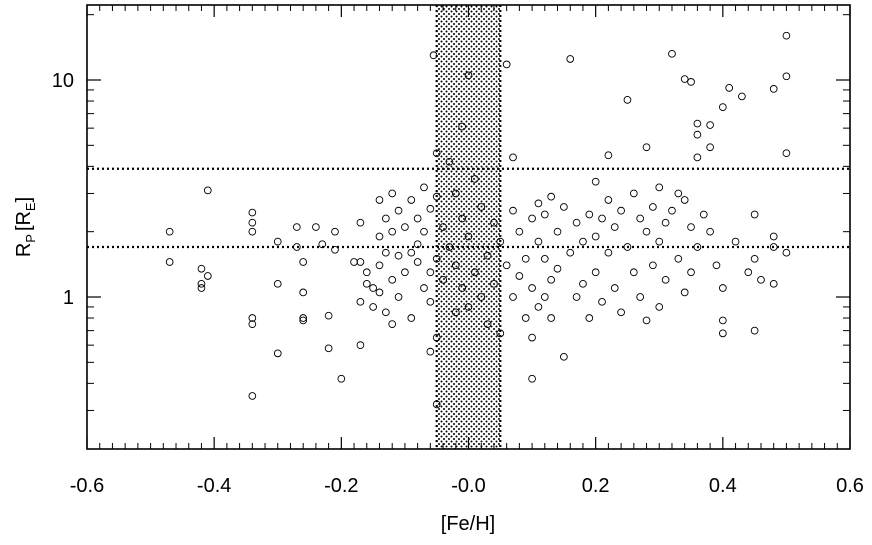 Image resolution: width=872 pixels, height=545 pixels. I want to click on y-axis-title-sub2: E, so click(30, 206).